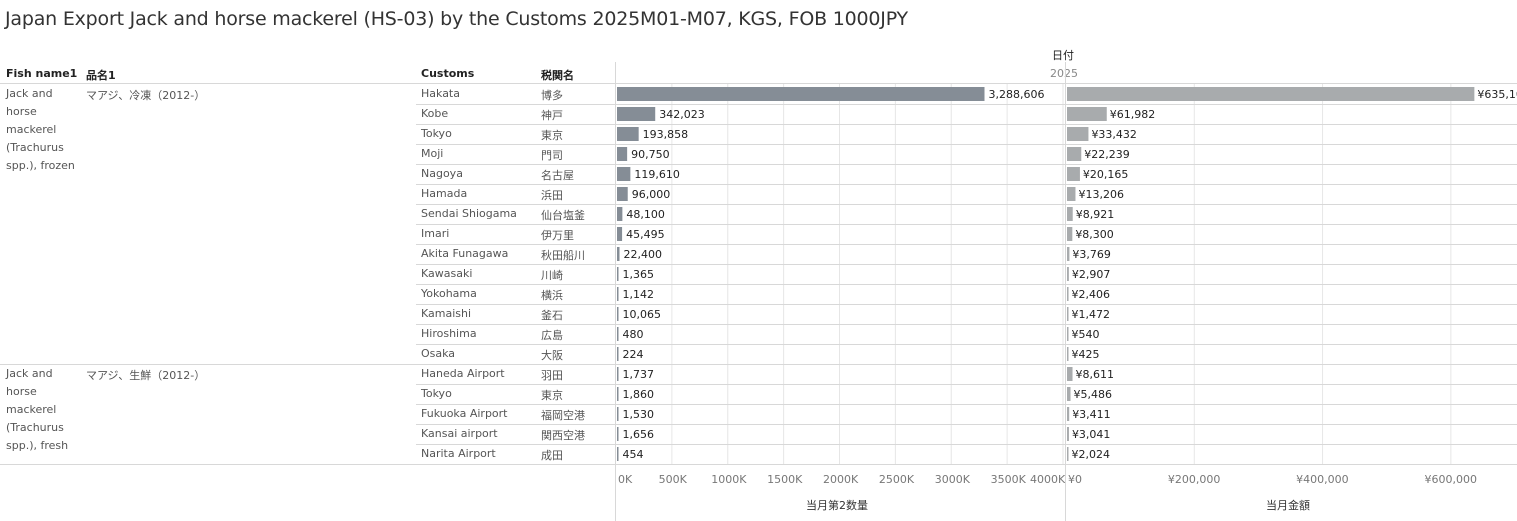  I want to click on quantity-bar-label: 1,365, so click(639, 274).